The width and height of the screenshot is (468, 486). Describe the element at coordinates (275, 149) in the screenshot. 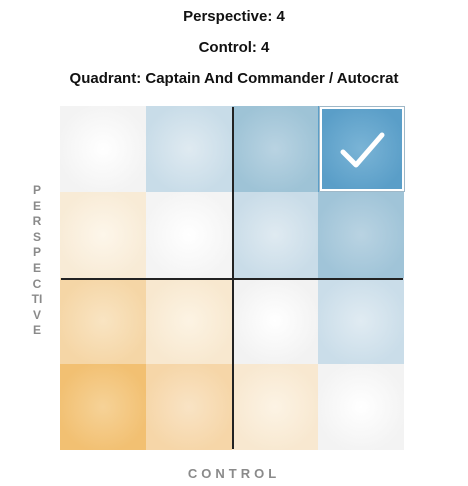

I see `grid-cell-p4-c3` at that location.